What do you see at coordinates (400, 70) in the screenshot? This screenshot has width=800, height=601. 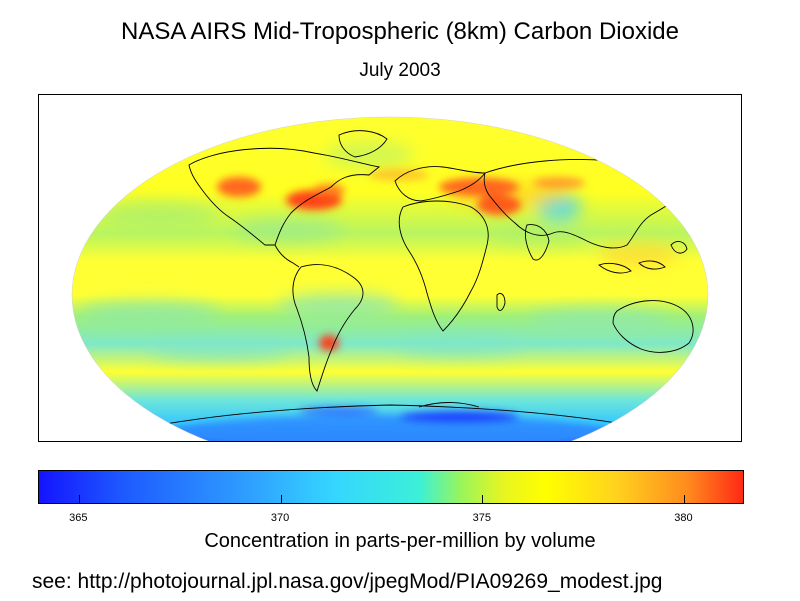 I see `map-subtitle: July 2003` at bounding box center [400, 70].